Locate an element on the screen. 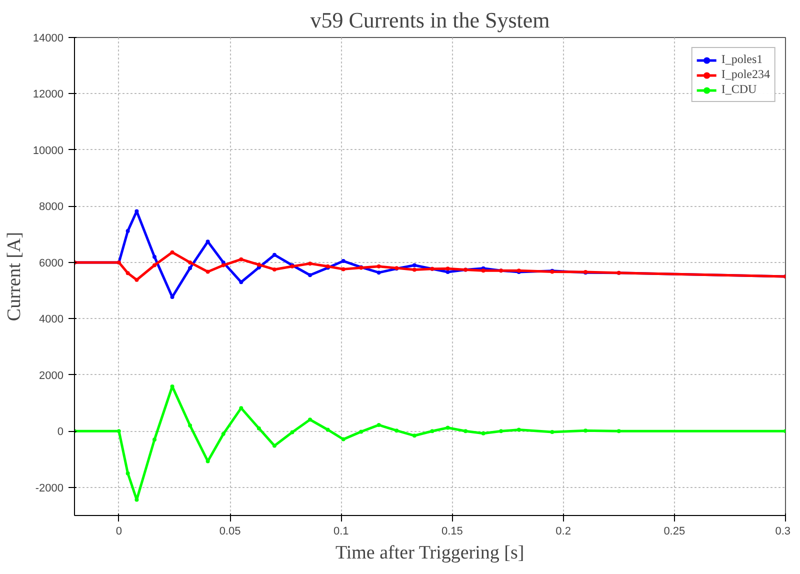 Image resolution: width=800 pixels, height=574 pixels. x-axis-title: Time after Triggering [s] is located at coordinates (429, 553).